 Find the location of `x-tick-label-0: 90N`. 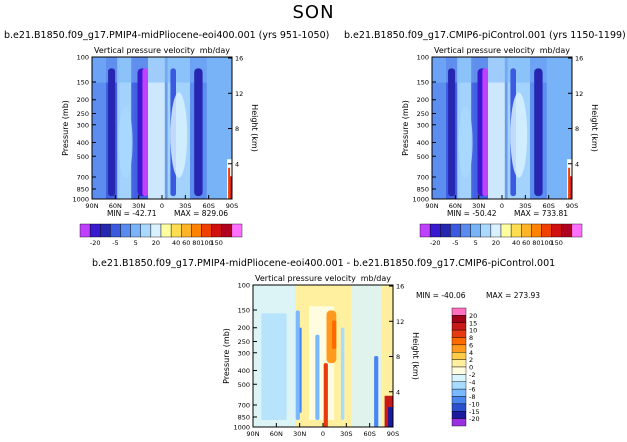

x-tick-label-0: 90N is located at coordinates (91, 206).